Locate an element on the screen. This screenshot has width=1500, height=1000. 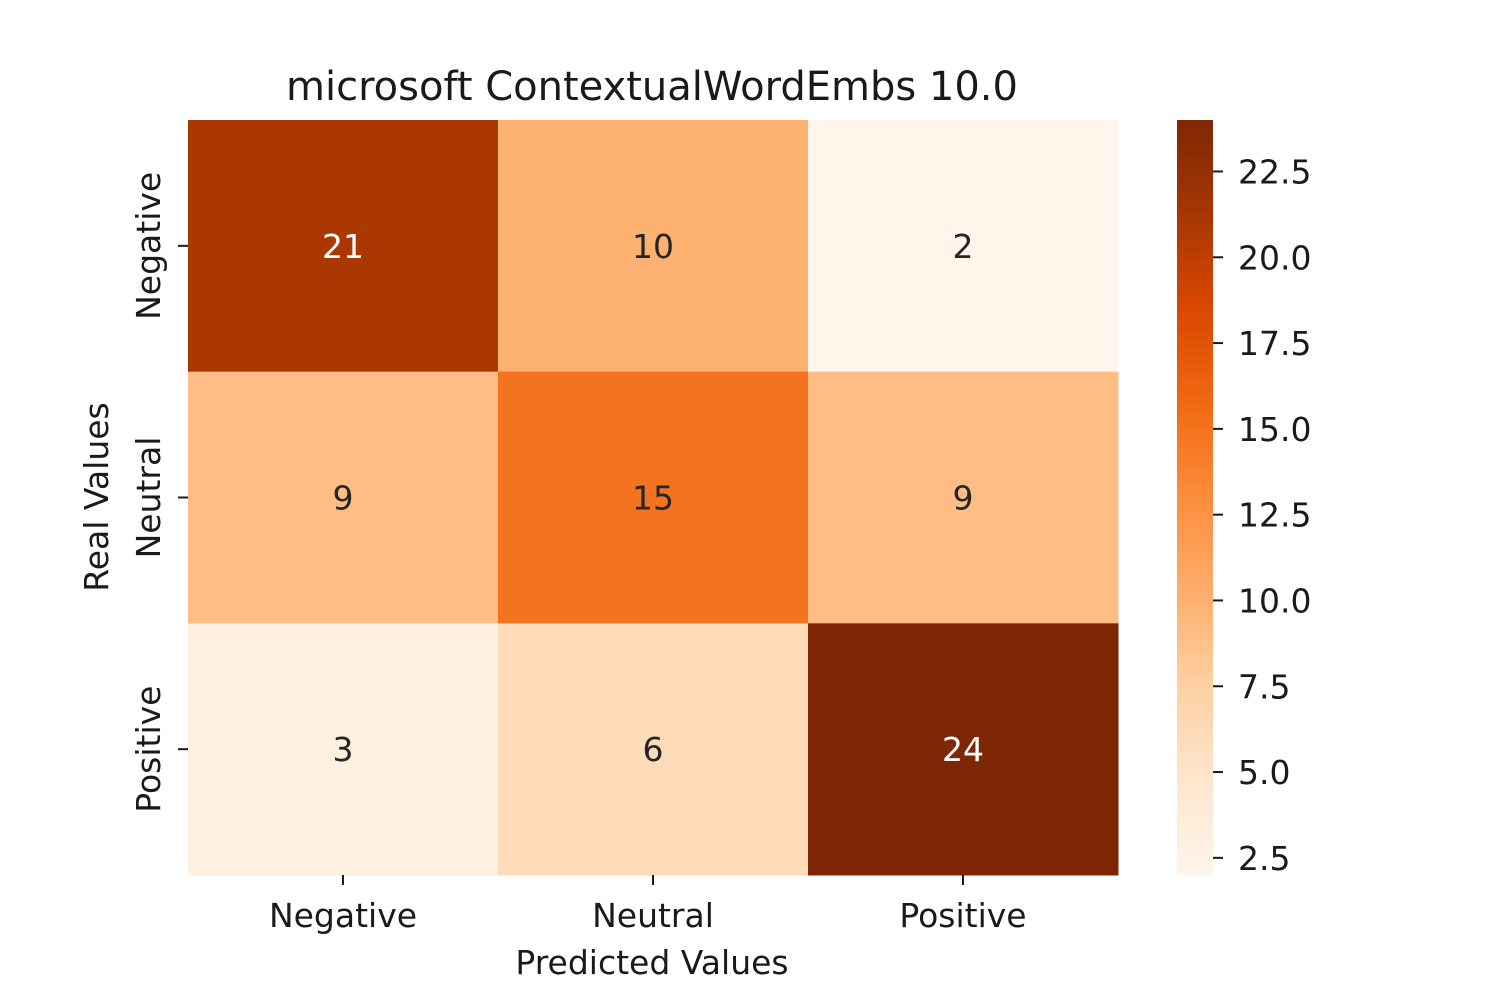
colorbar-tick-label: 2.5 is located at coordinates (1264, 858).